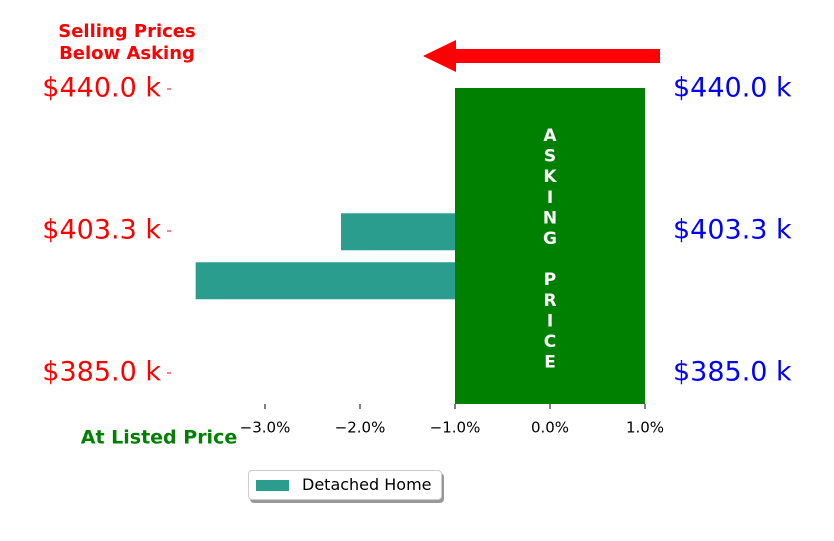 The image size is (834, 541). I want to click on asking-price-letter: E, so click(550, 363).